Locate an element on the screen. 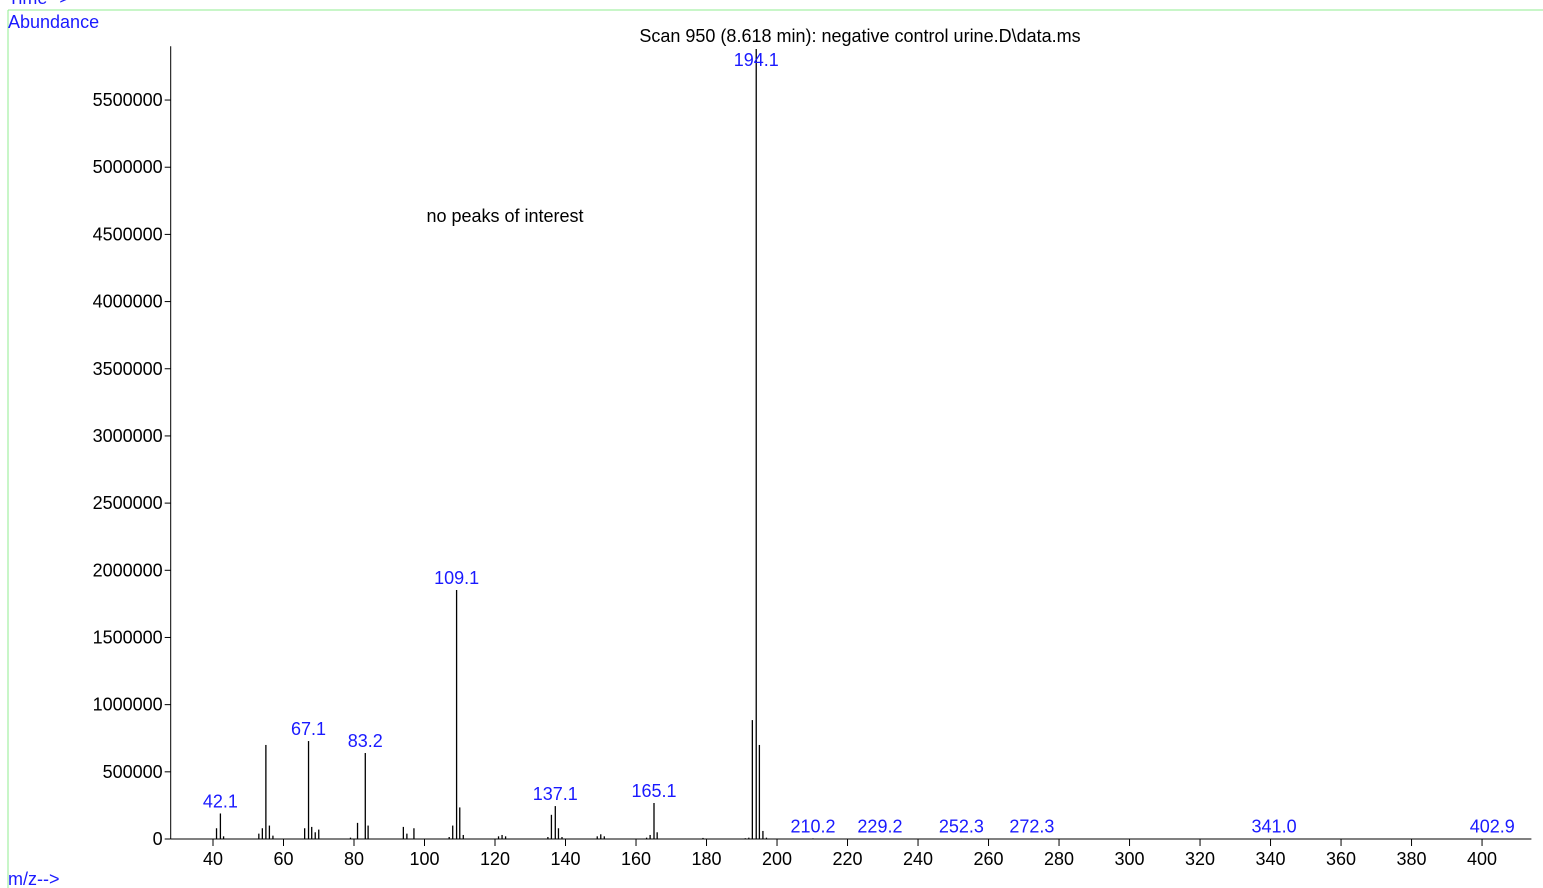 The height and width of the screenshot is (888, 1543). peak-label: 210.2 is located at coordinates (812, 826).